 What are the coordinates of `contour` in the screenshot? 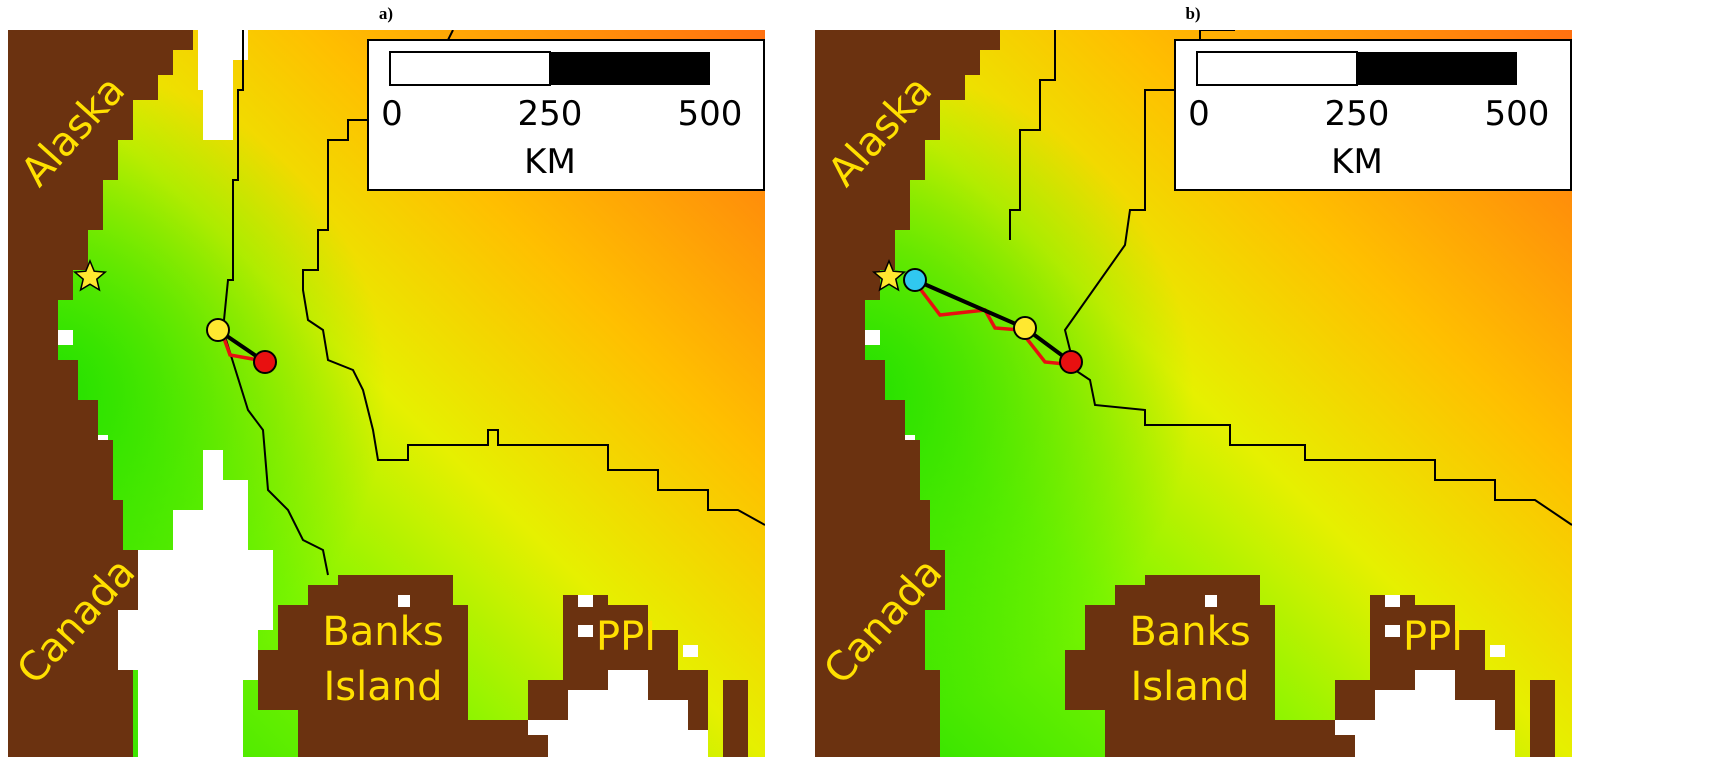 It's located at (1032, 135).